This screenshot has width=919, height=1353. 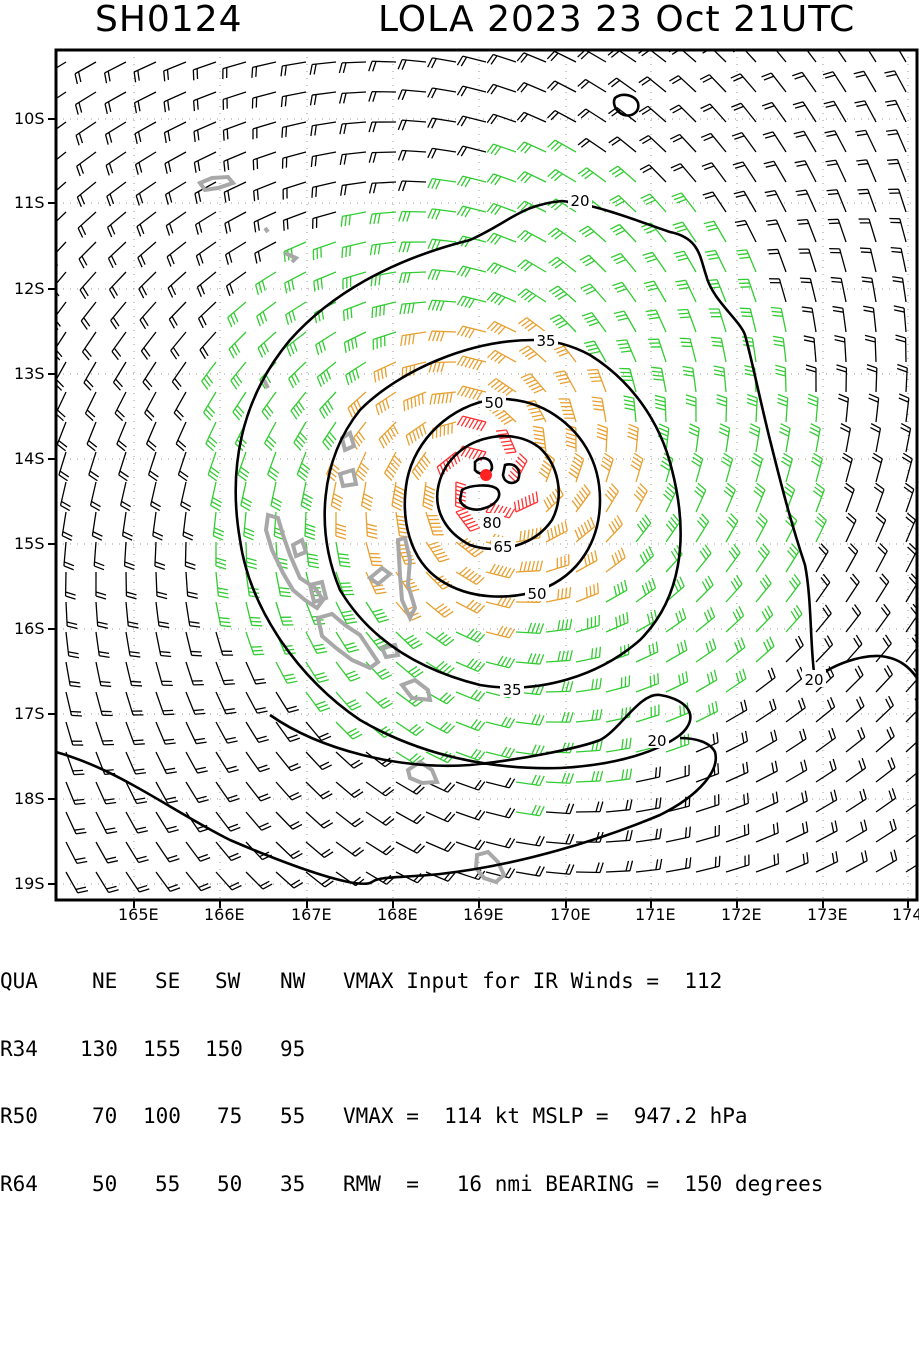 I want to click on cell-sw: 75, so click(x=229, y=1116).